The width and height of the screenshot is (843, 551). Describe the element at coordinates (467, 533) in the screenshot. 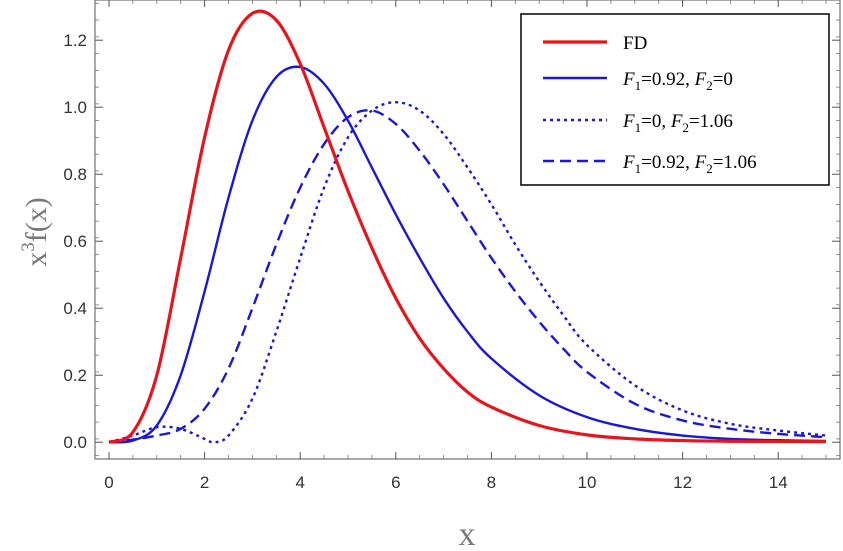

I see `x-axis-label: x` at that location.